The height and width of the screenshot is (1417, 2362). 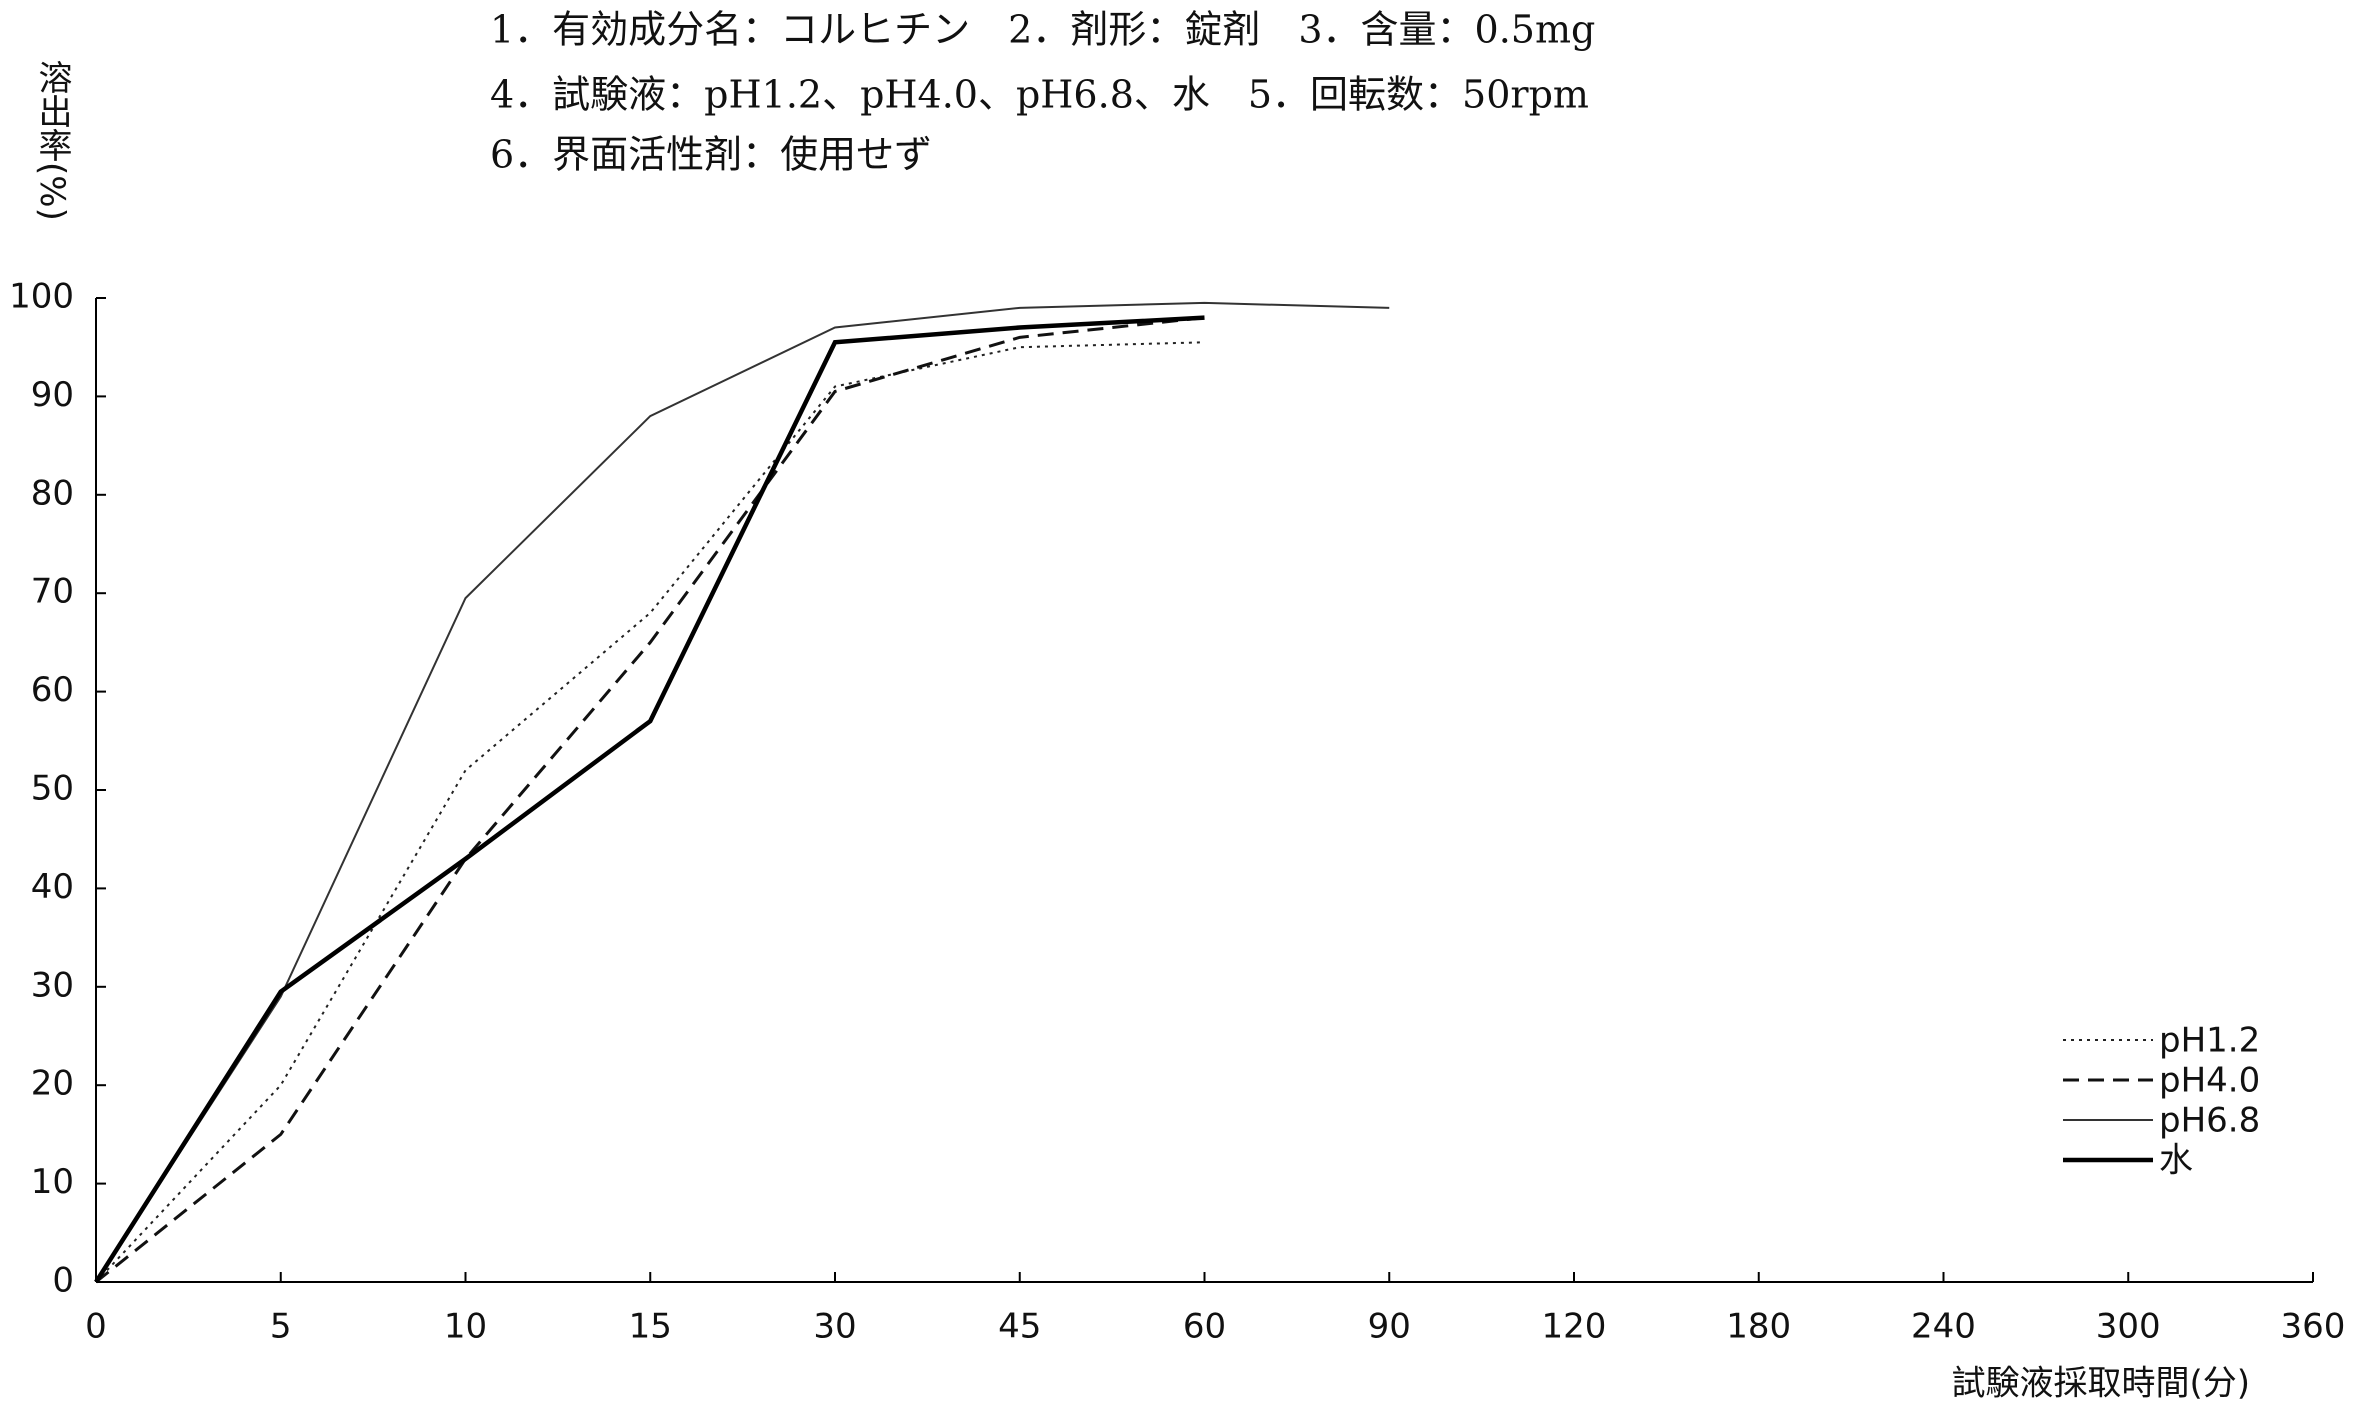 I want to click on y-axis-label: 溶出率(%), so click(x=52, y=140).